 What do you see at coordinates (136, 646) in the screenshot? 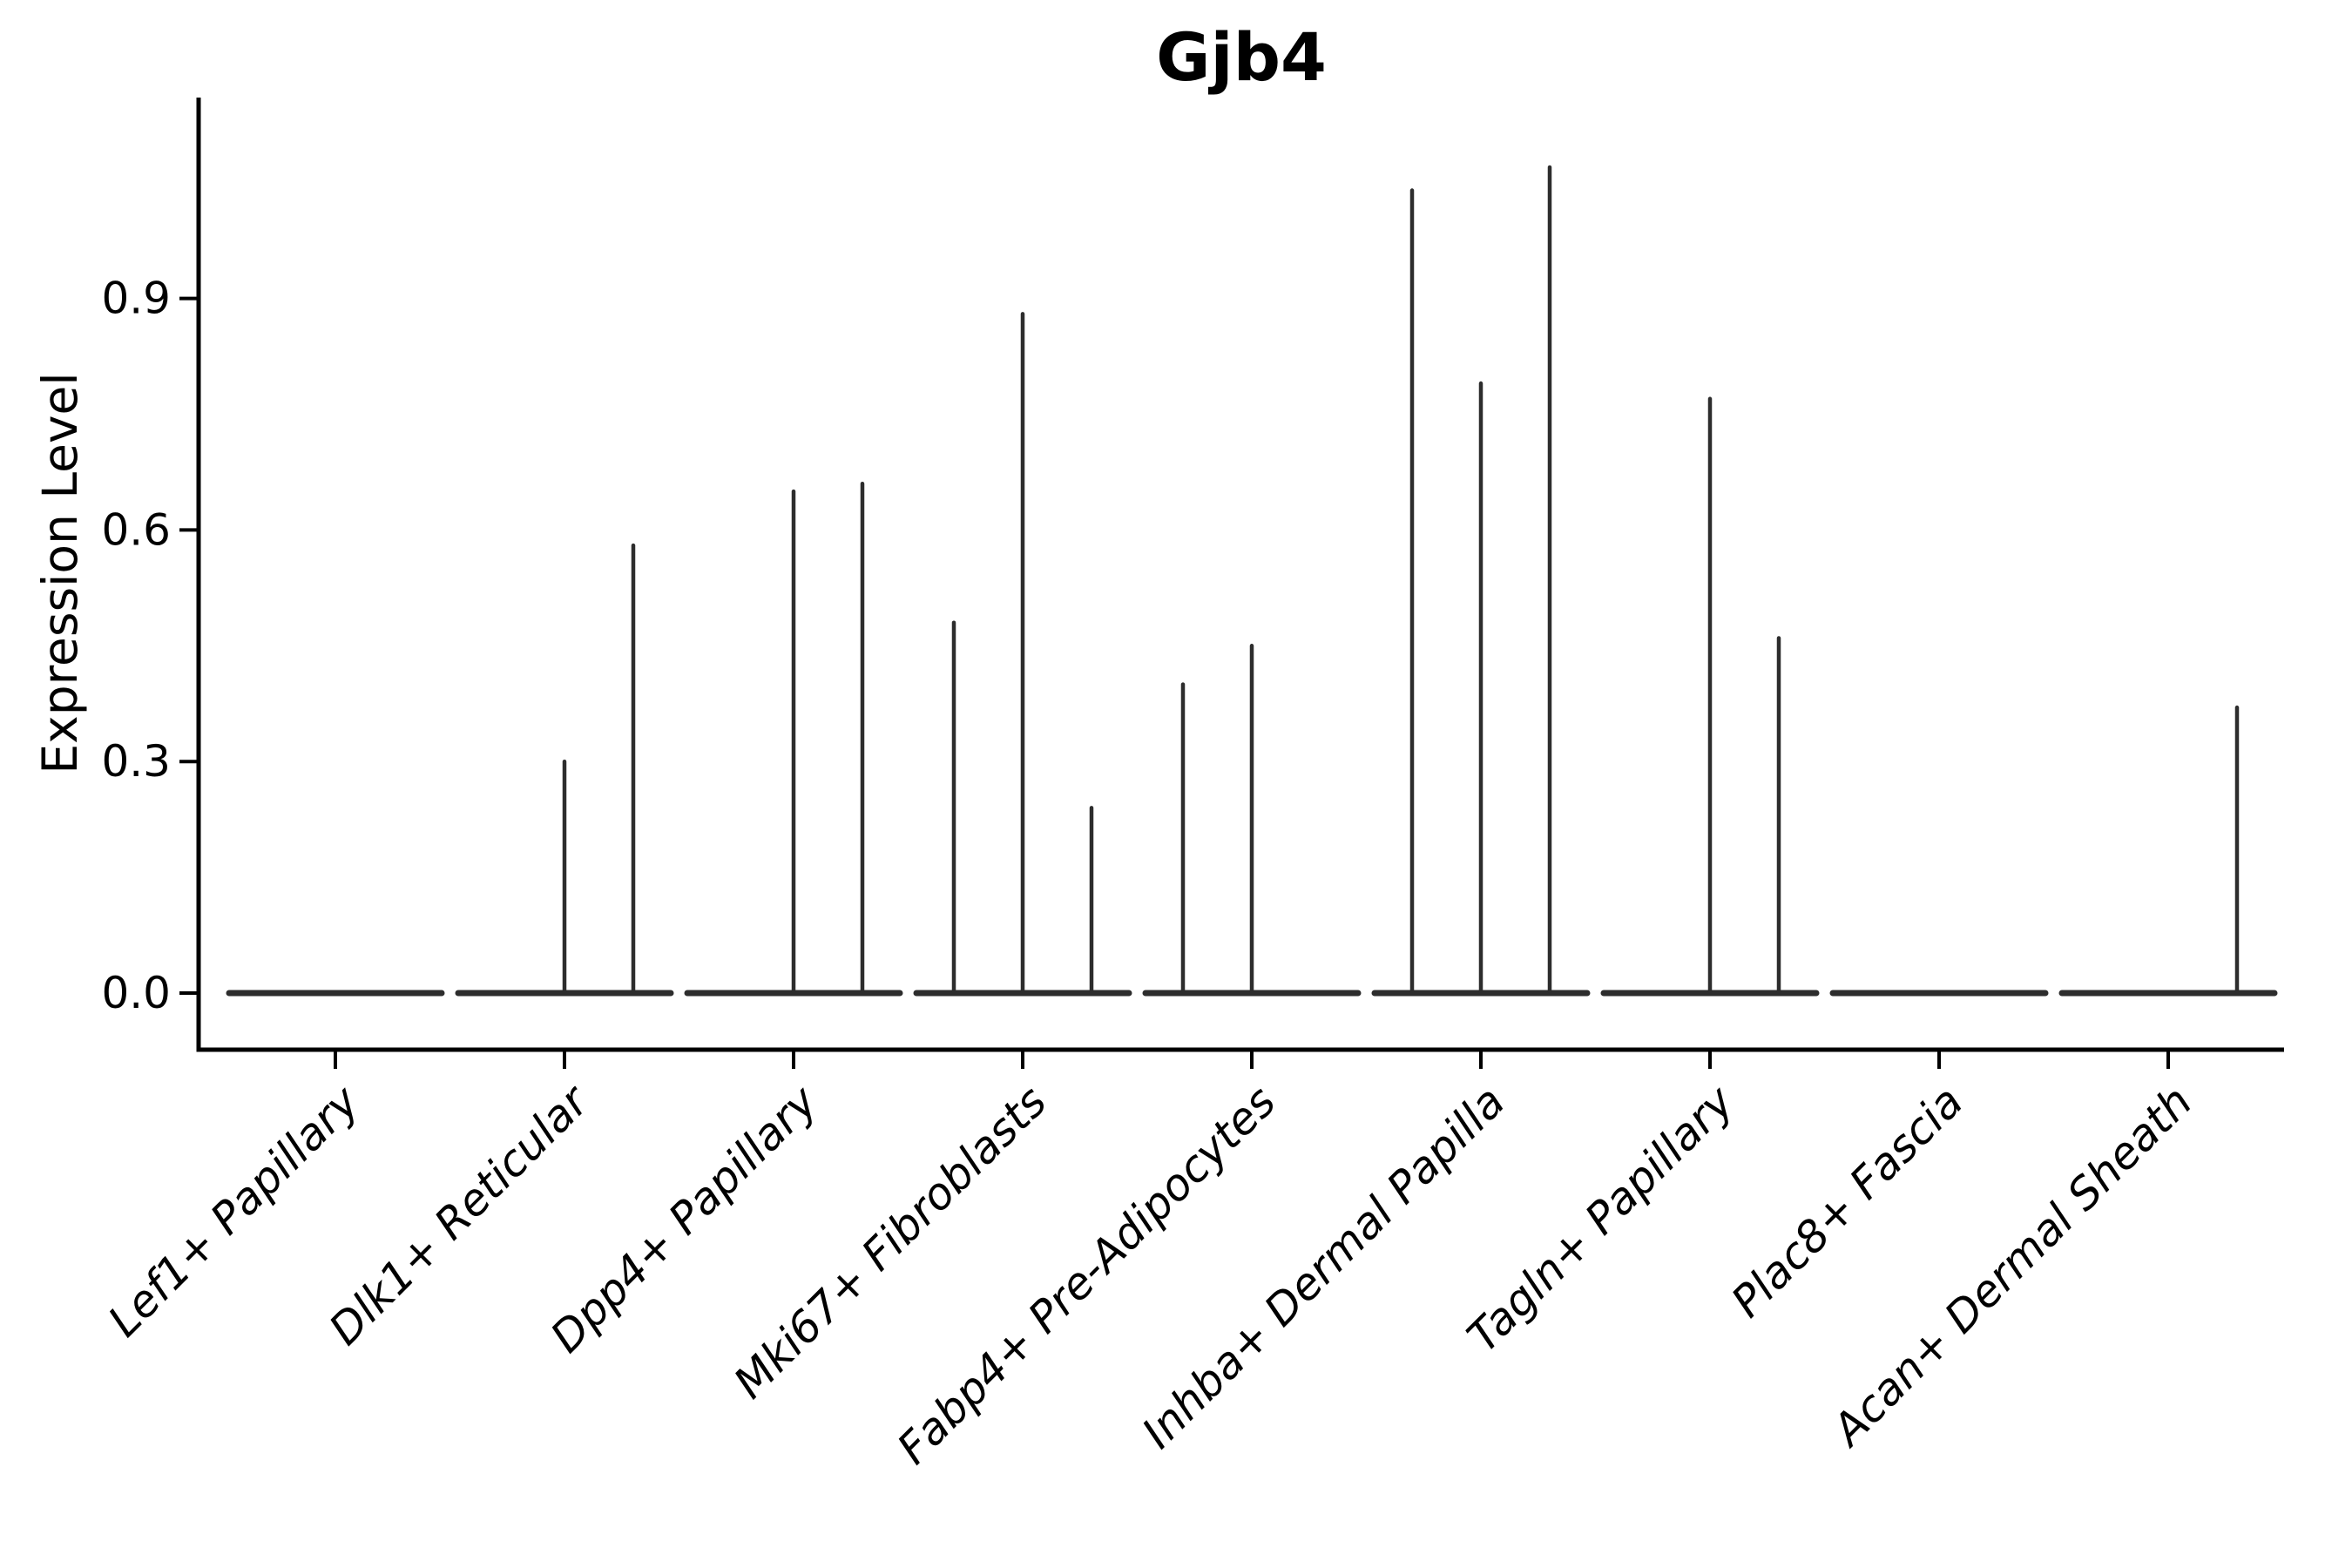
I see `y-tick-labels-group: 0.0 0.3 0.6 0.9` at bounding box center [136, 646].